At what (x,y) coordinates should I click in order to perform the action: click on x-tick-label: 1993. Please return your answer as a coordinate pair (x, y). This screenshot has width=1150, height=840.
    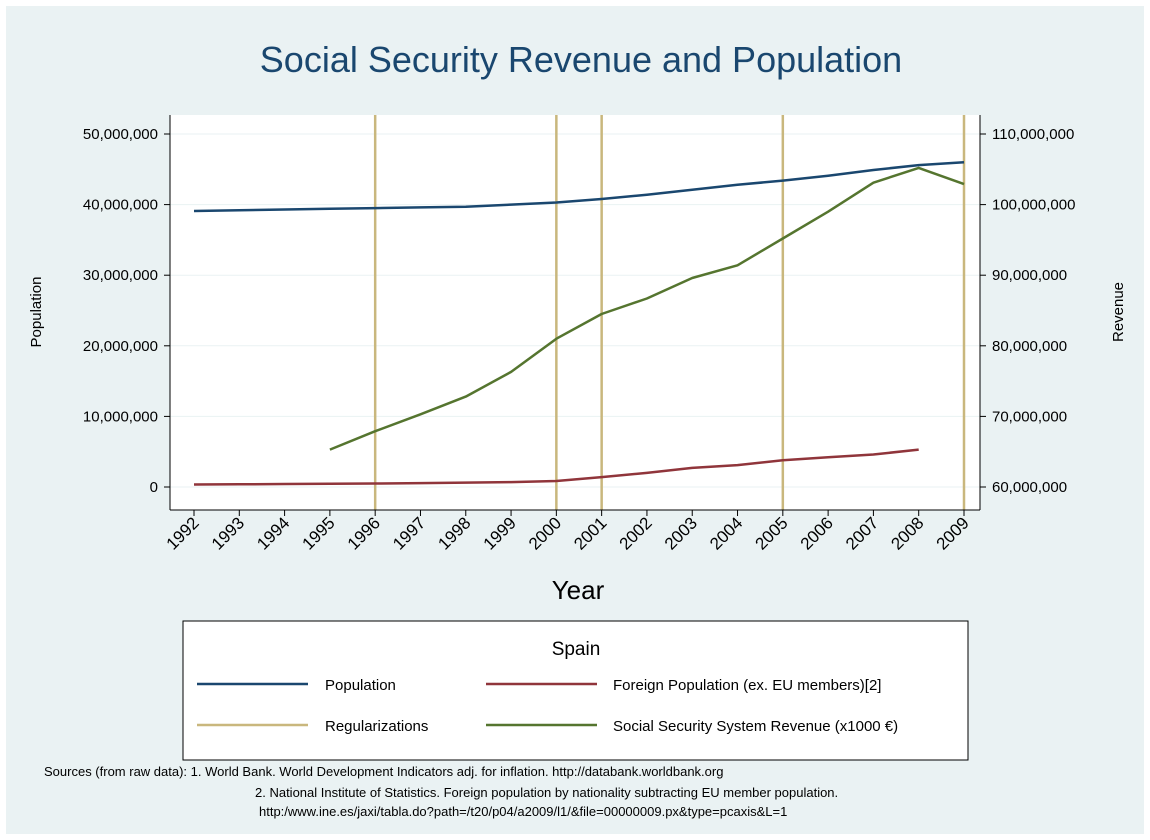
    Looking at the image, I should click on (228, 533).